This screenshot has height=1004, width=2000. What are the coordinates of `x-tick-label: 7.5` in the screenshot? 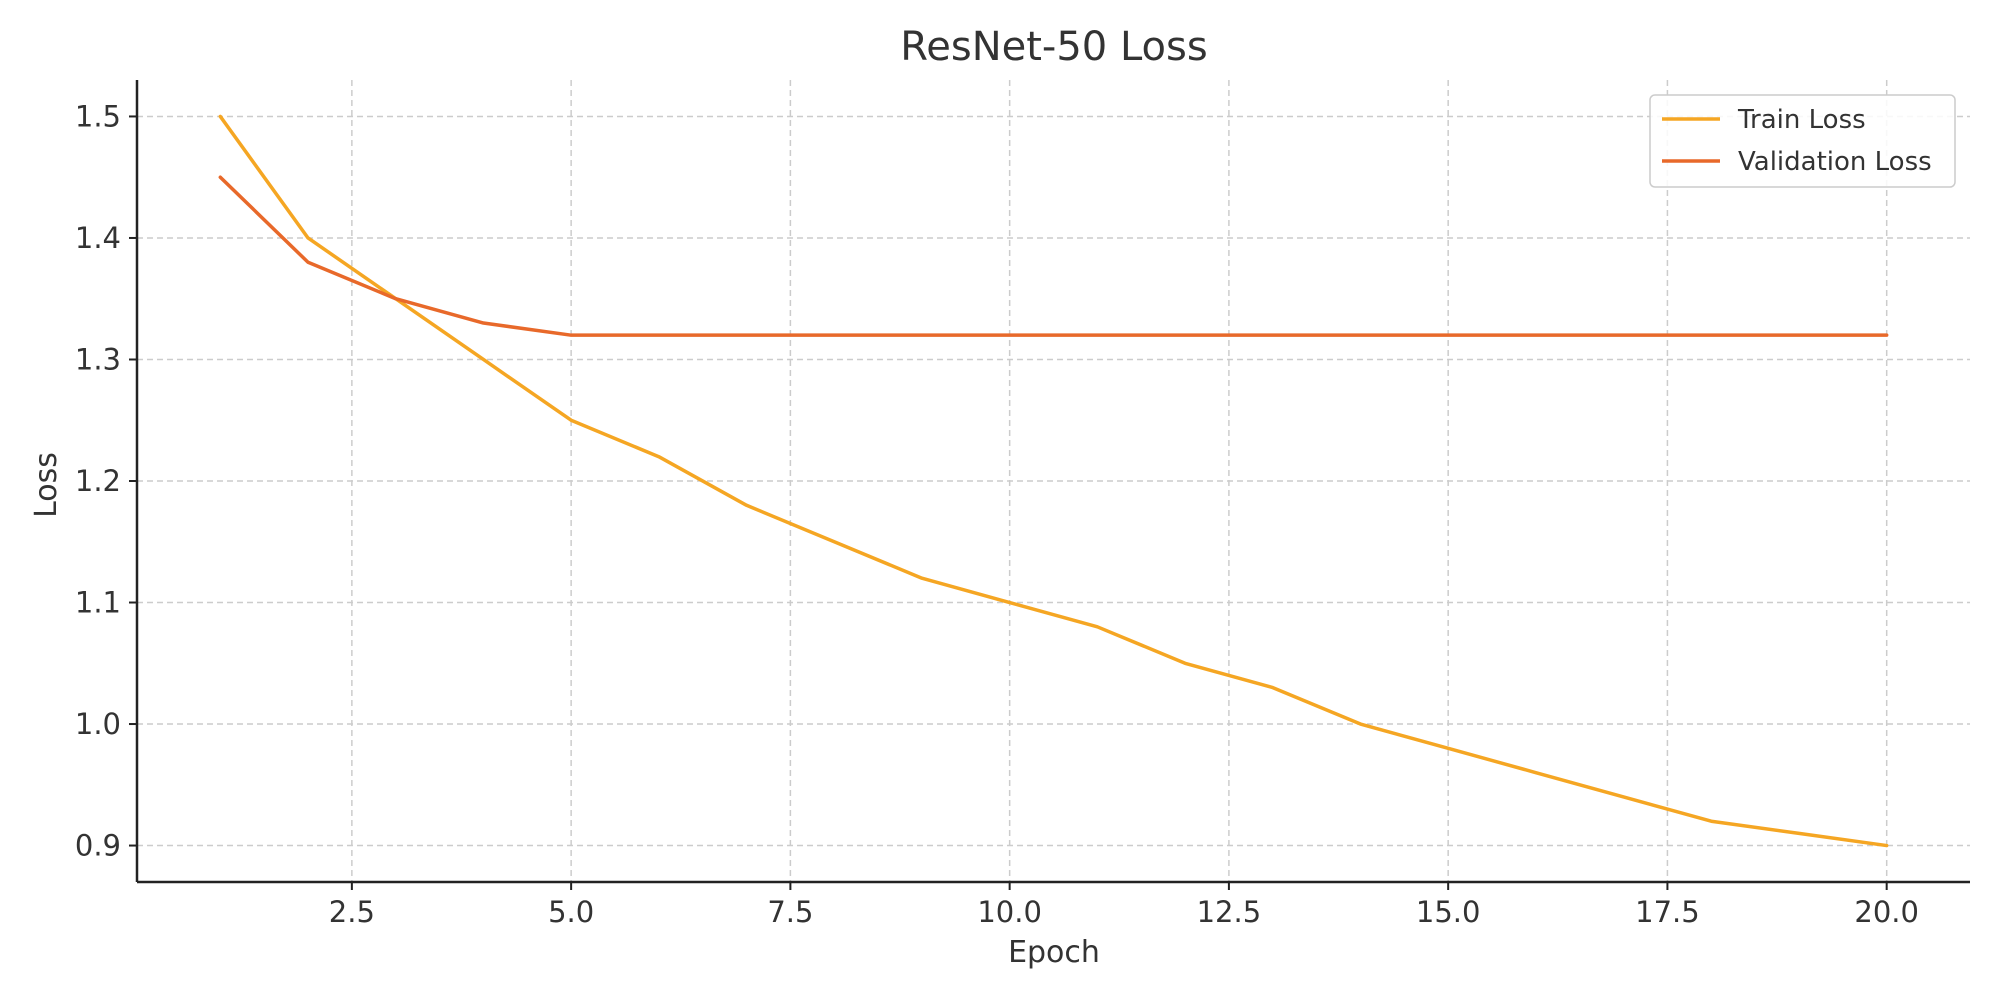 It's located at (790, 912).